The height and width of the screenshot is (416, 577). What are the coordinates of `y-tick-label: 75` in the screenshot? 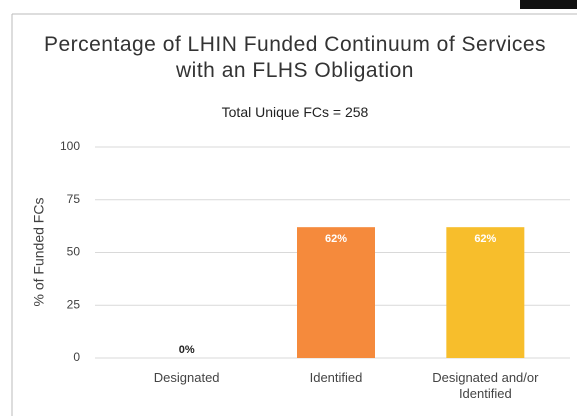 It's located at (74, 199).